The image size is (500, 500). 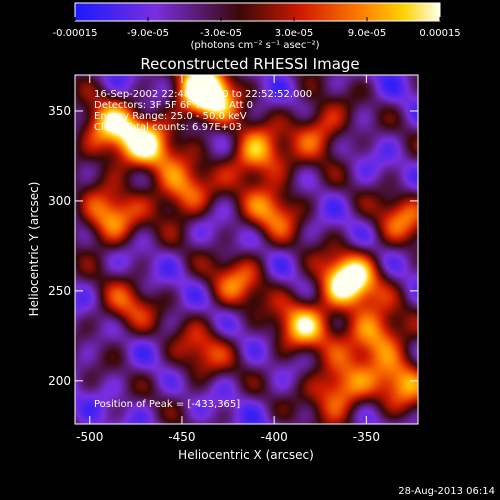 What do you see at coordinates (148, 33) in the screenshot?
I see `colorbar-tick-label: -9.0e-05` at bounding box center [148, 33].